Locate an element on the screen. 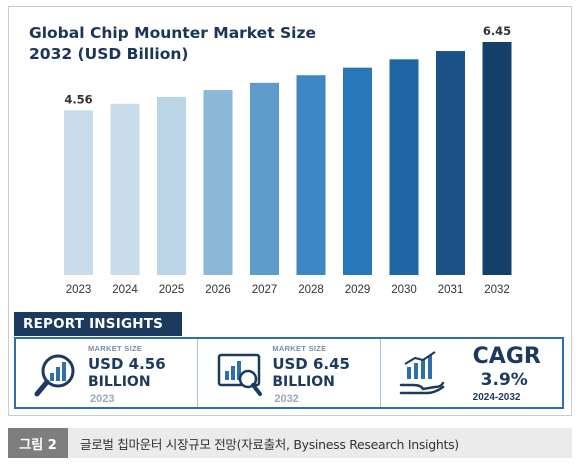  cagr-label: CAGR is located at coordinates (506, 356).